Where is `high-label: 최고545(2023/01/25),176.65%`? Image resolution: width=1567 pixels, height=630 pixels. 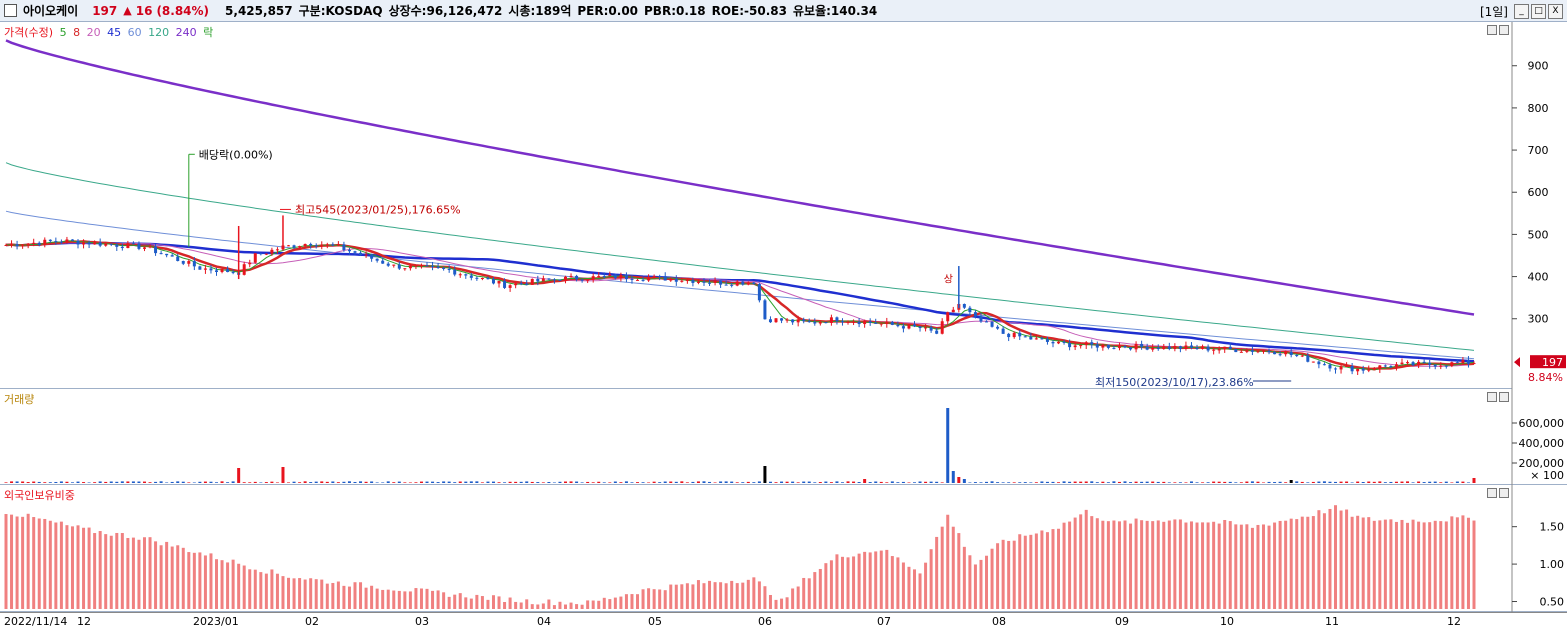 high-label: 최고545(2023/01/25),176.65% is located at coordinates (378, 209).